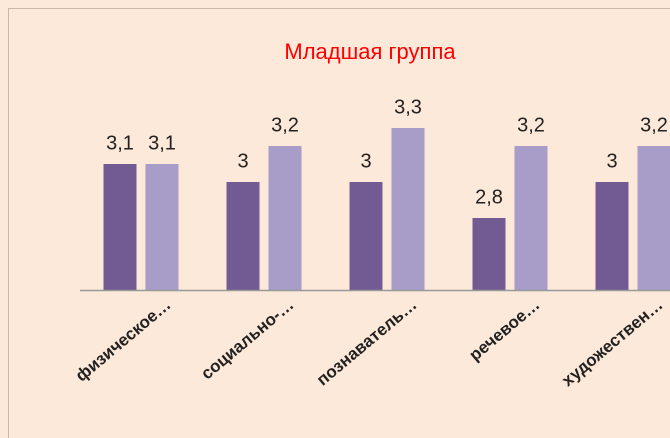 This screenshot has height=438, width=670. Describe the element at coordinates (489, 197) in the screenshot. I see `data-label: 2,8` at that location.